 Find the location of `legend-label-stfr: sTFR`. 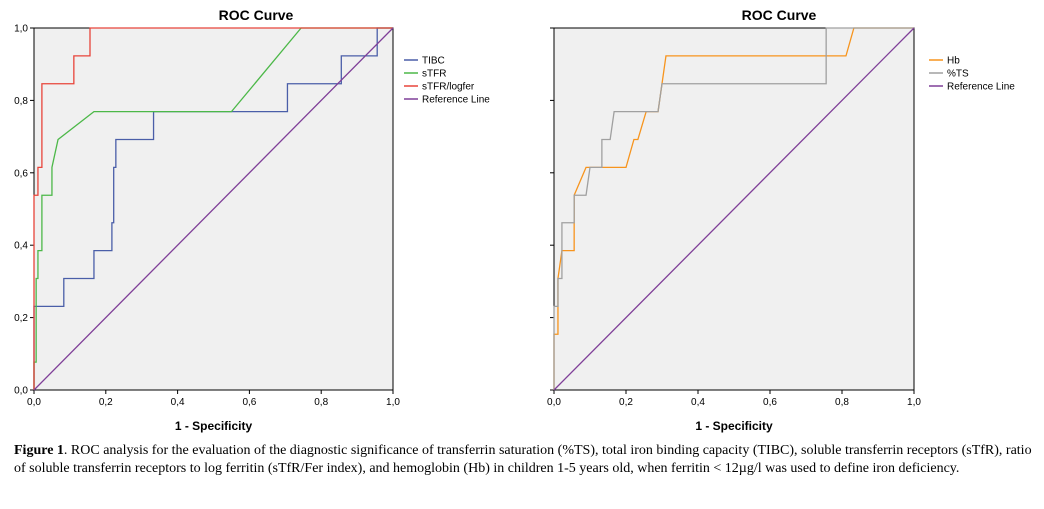

legend-label-stfr: sTFR is located at coordinates (434, 74).